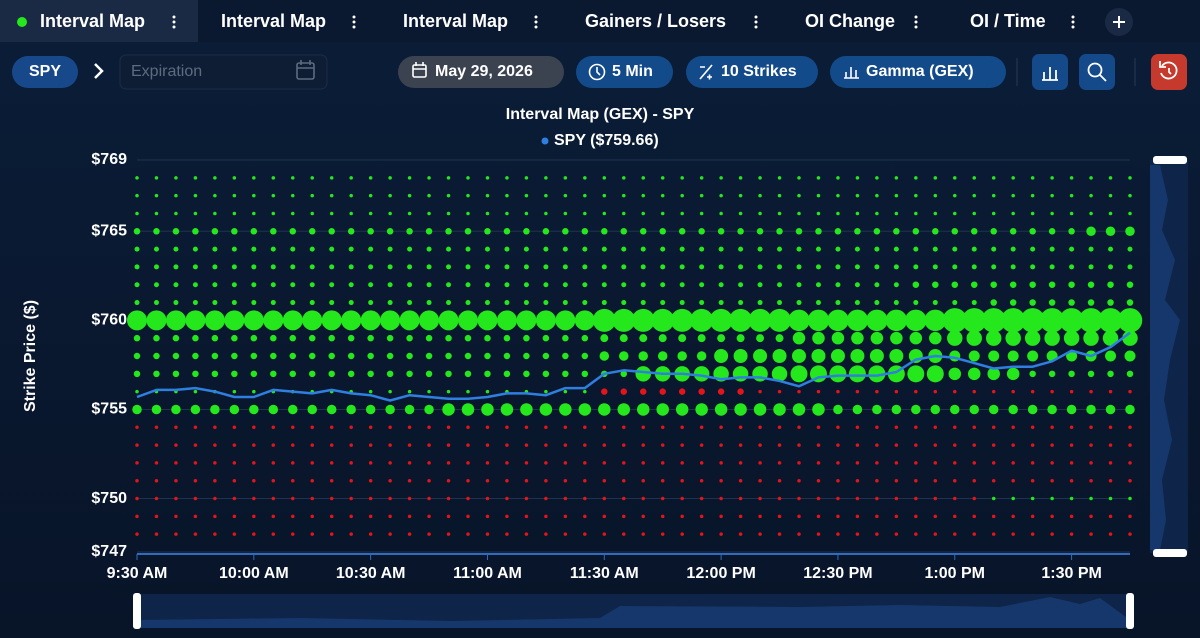 The width and height of the screenshot is (1200, 638). Describe the element at coordinates (1008, 21) in the screenshot. I see `tab-label: OI / Time` at that location.